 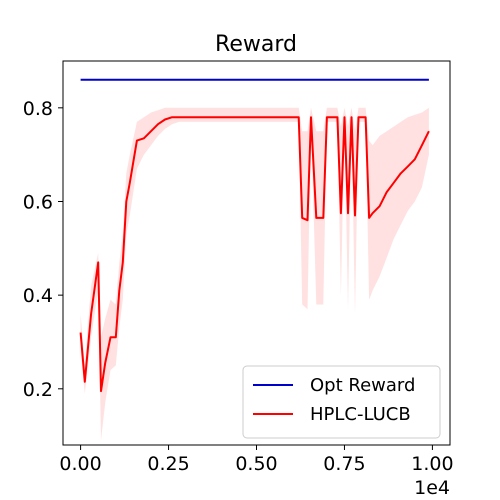 I want to click on x-tick-label: 0.75, so click(x=344, y=464).